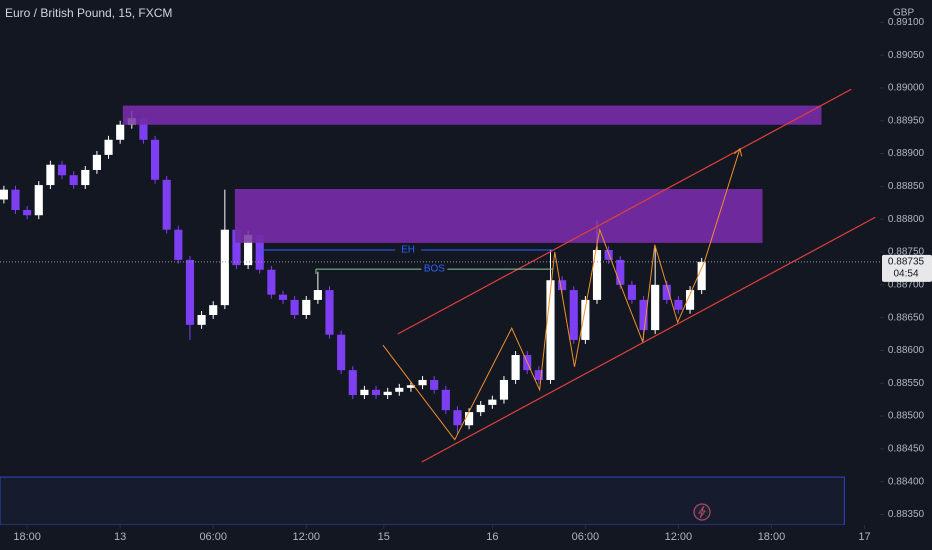  What do you see at coordinates (906, 514) in the screenshot?
I see `y-tick-label: 0.88350` at bounding box center [906, 514].